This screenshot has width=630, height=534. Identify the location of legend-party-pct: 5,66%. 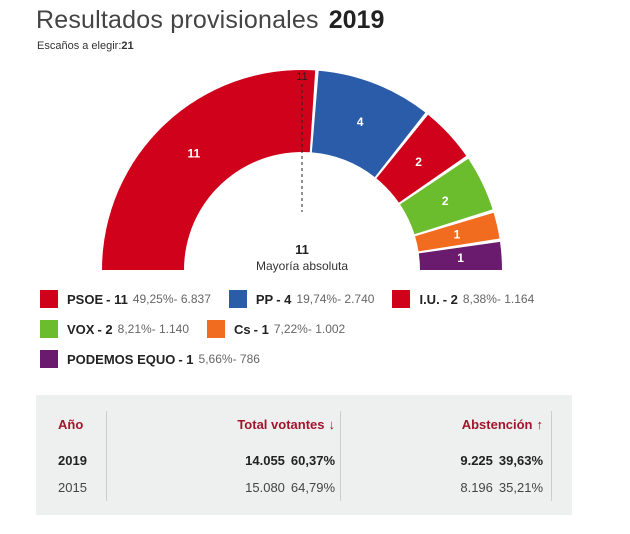
(215, 359).